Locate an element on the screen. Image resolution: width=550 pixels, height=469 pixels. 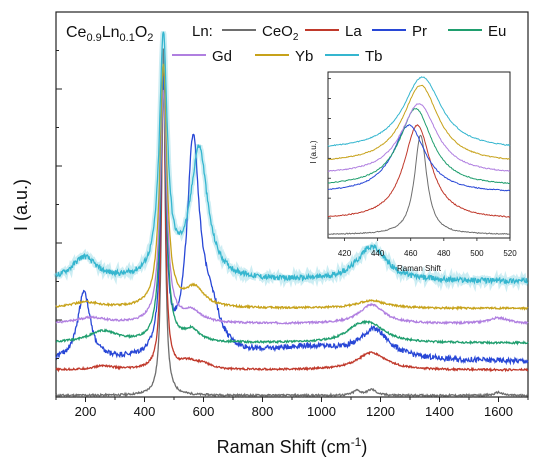
x-tick-label: 1200 is located at coordinates (380, 411).